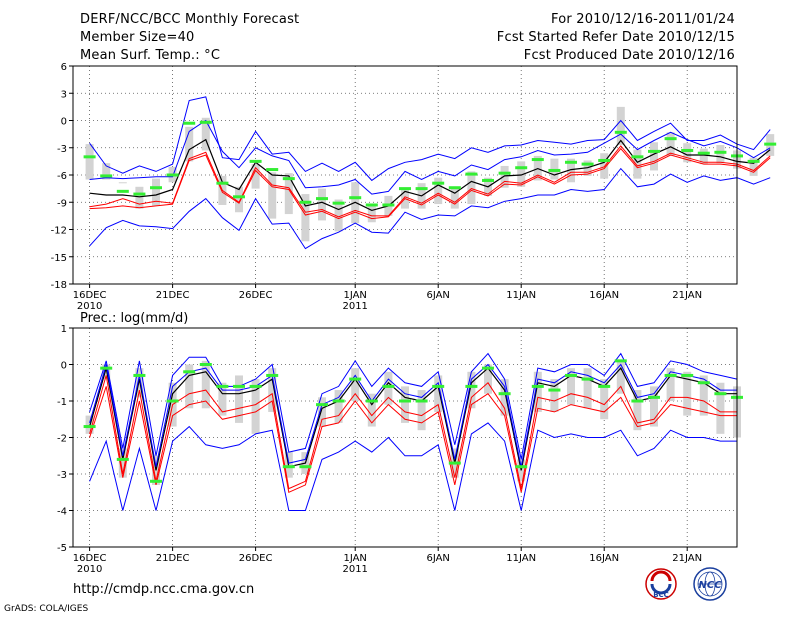 This screenshot has height=618, width=800. What do you see at coordinates (134, 318) in the screenshot?
I see `precipitation-panel-label: Prec.: log(mm/d)` at bounding box center [134, 318].